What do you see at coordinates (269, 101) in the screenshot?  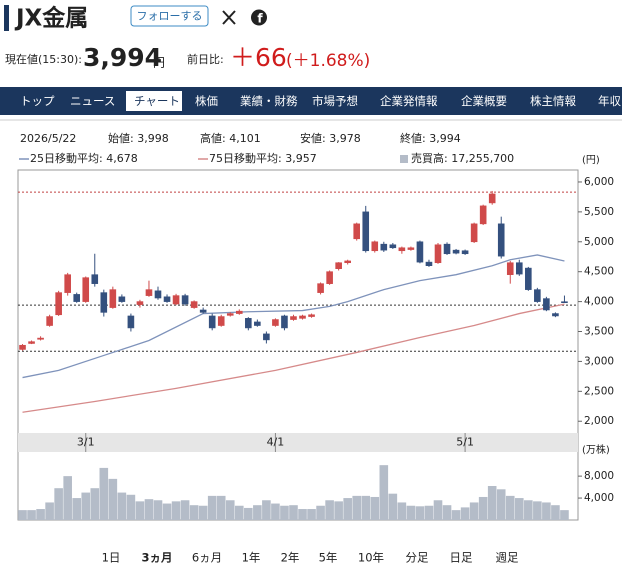 I see `nav-item: 業績・財務` at bounding box center [269, 101].